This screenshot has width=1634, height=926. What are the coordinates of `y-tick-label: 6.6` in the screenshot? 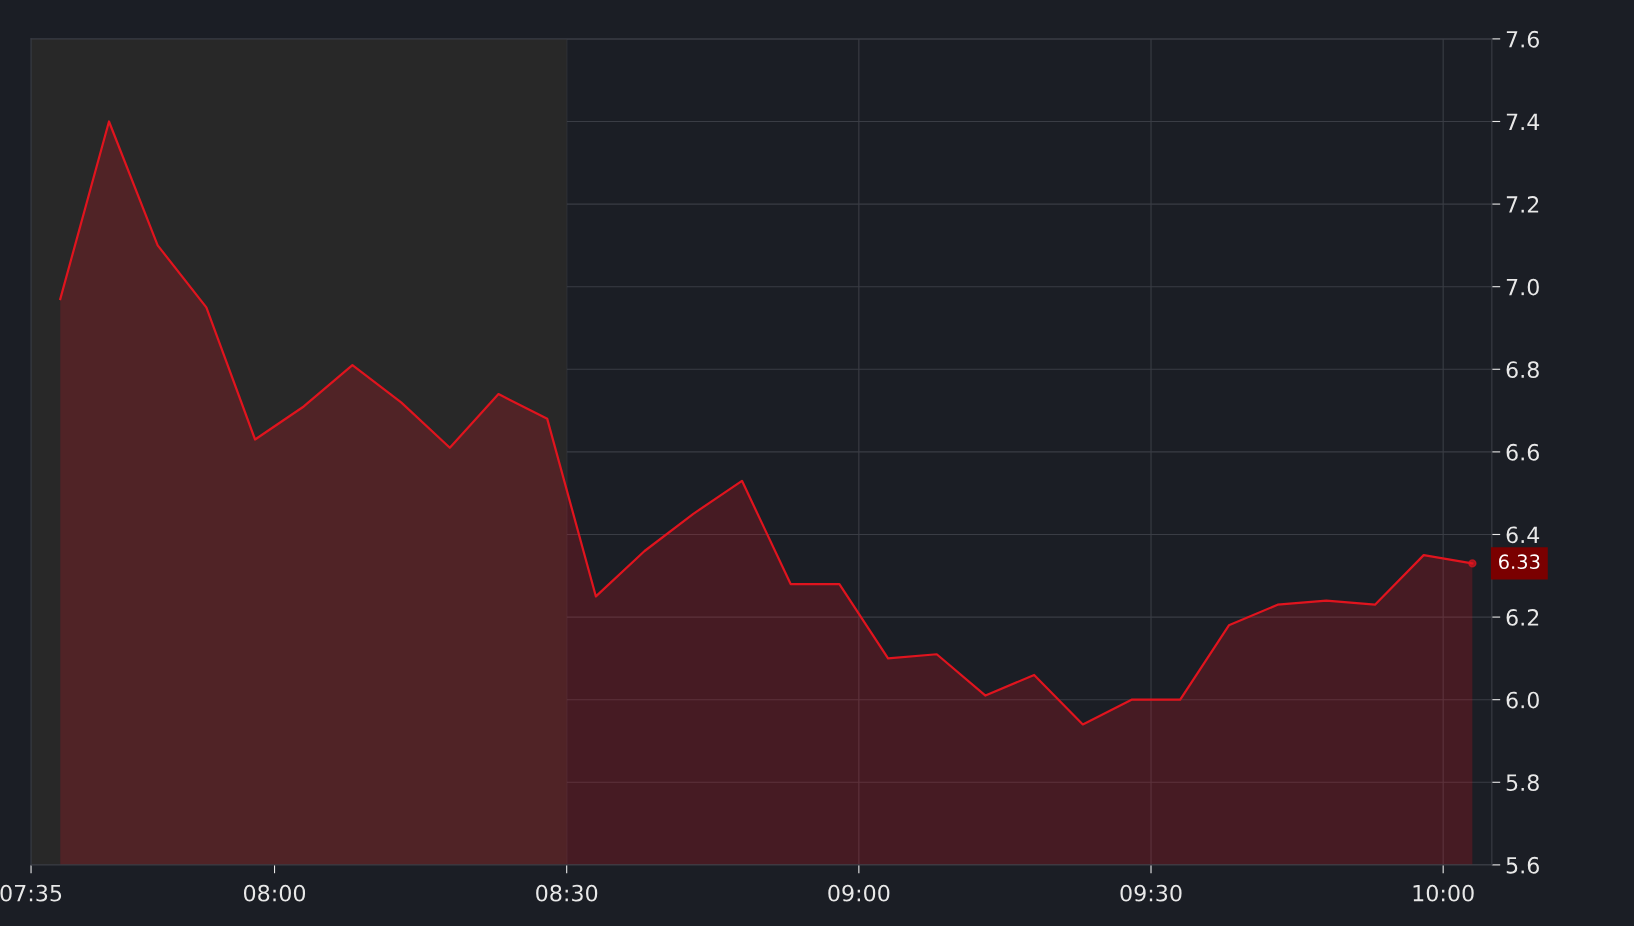 It's located at (1522, 452).